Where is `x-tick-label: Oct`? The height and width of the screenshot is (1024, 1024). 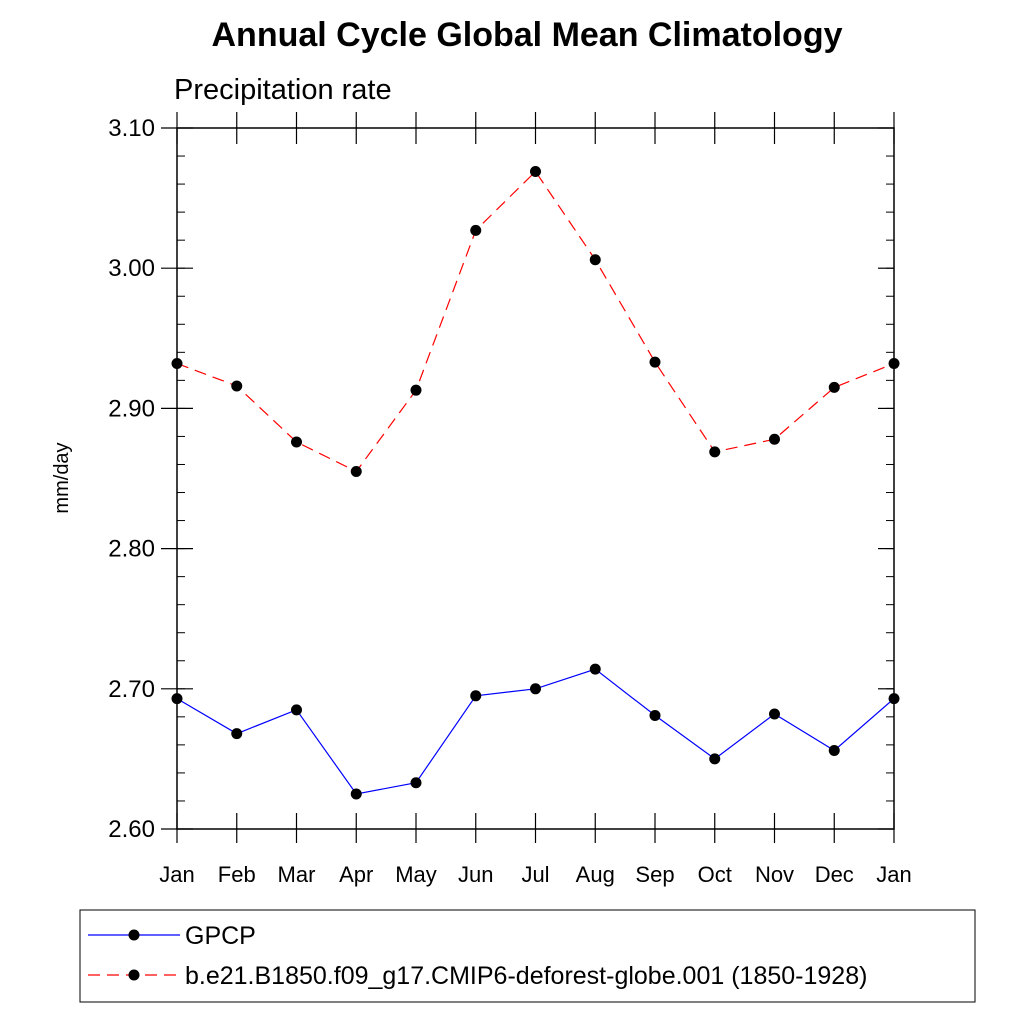 x-tick-label: Oct is located at coordinates (715, 874).